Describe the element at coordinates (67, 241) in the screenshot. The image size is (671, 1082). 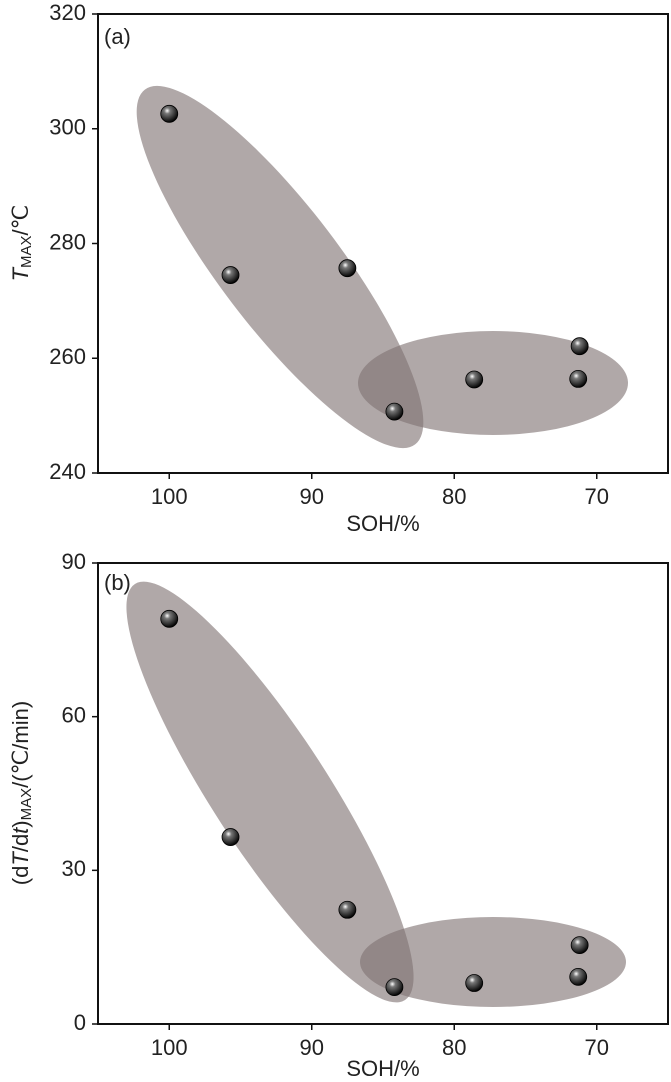
I see `y-tick-label: 280` at that location.